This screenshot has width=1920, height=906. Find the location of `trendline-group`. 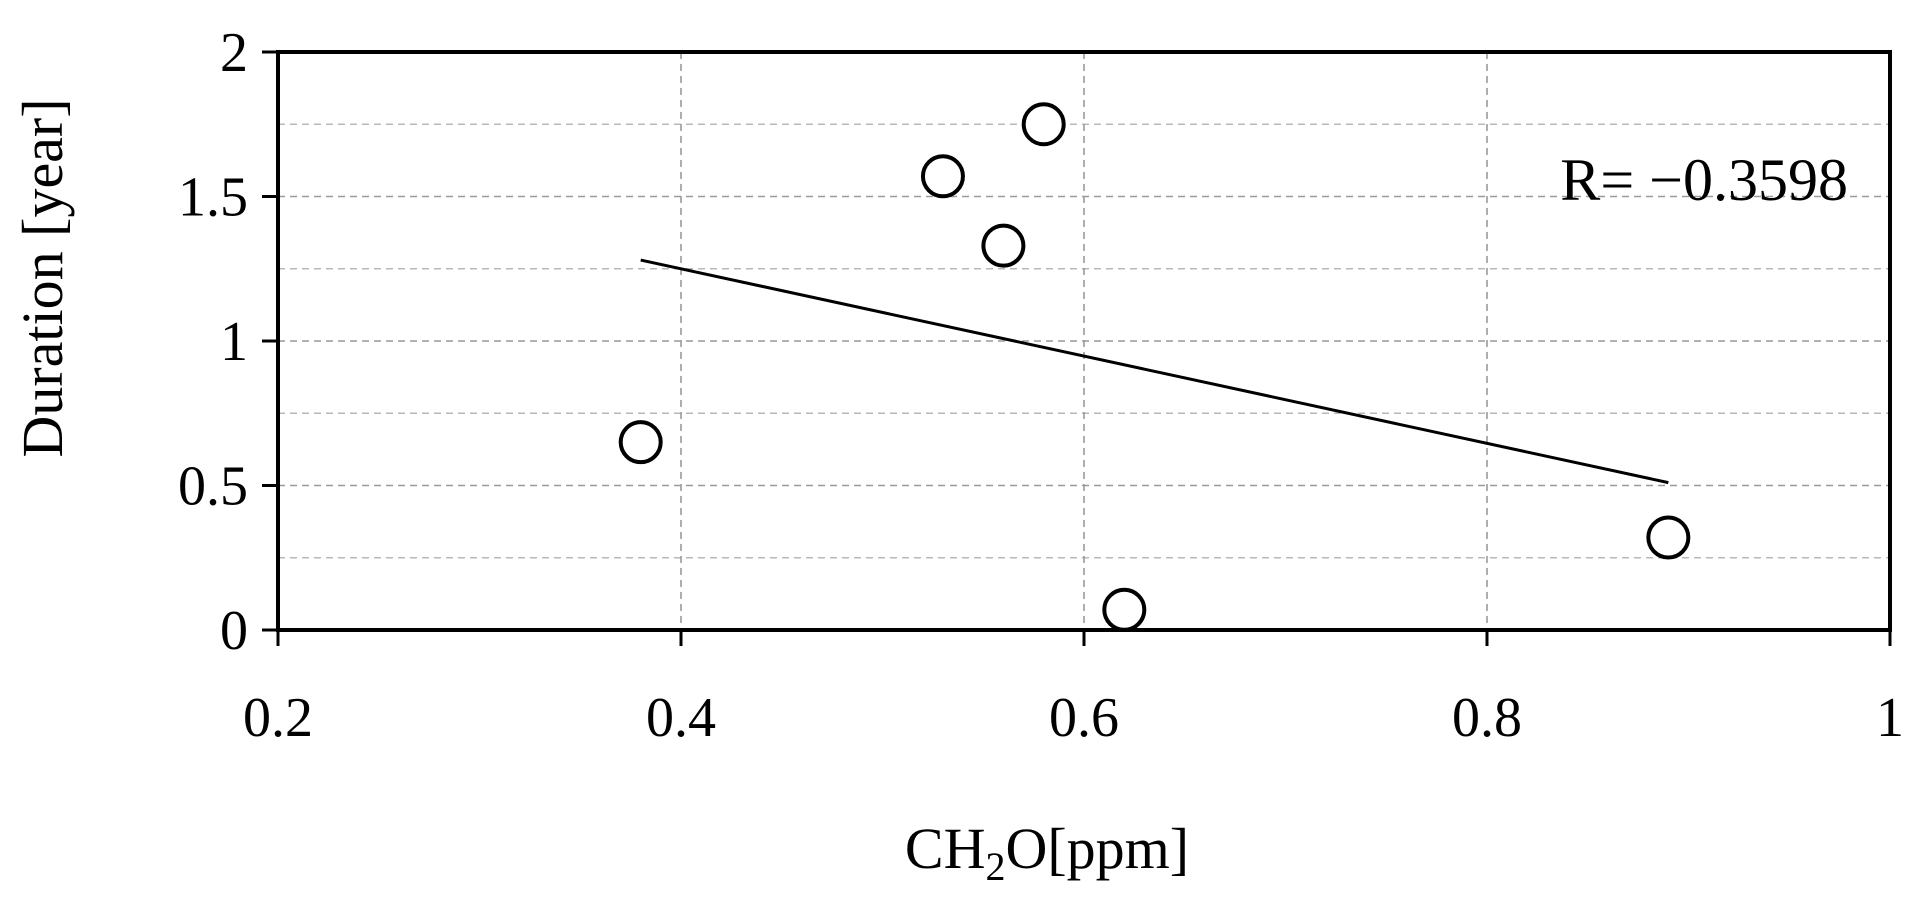

trendline-group is located at coordinates (1154, 371).